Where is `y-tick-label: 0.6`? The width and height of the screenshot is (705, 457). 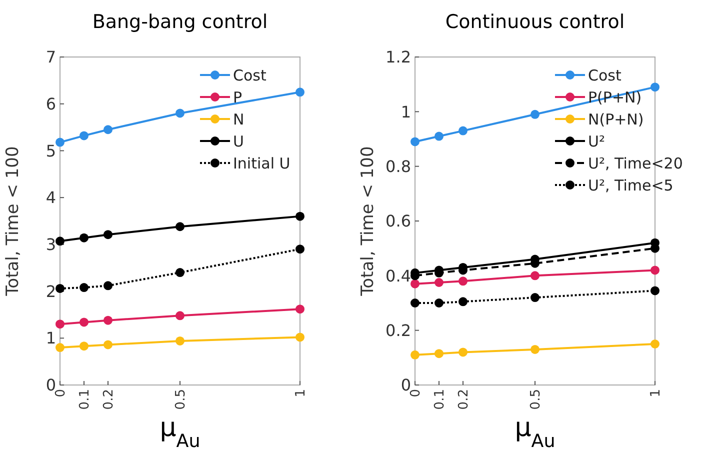
y-tick-label: 0.6 is located at coordinates (398, 221).